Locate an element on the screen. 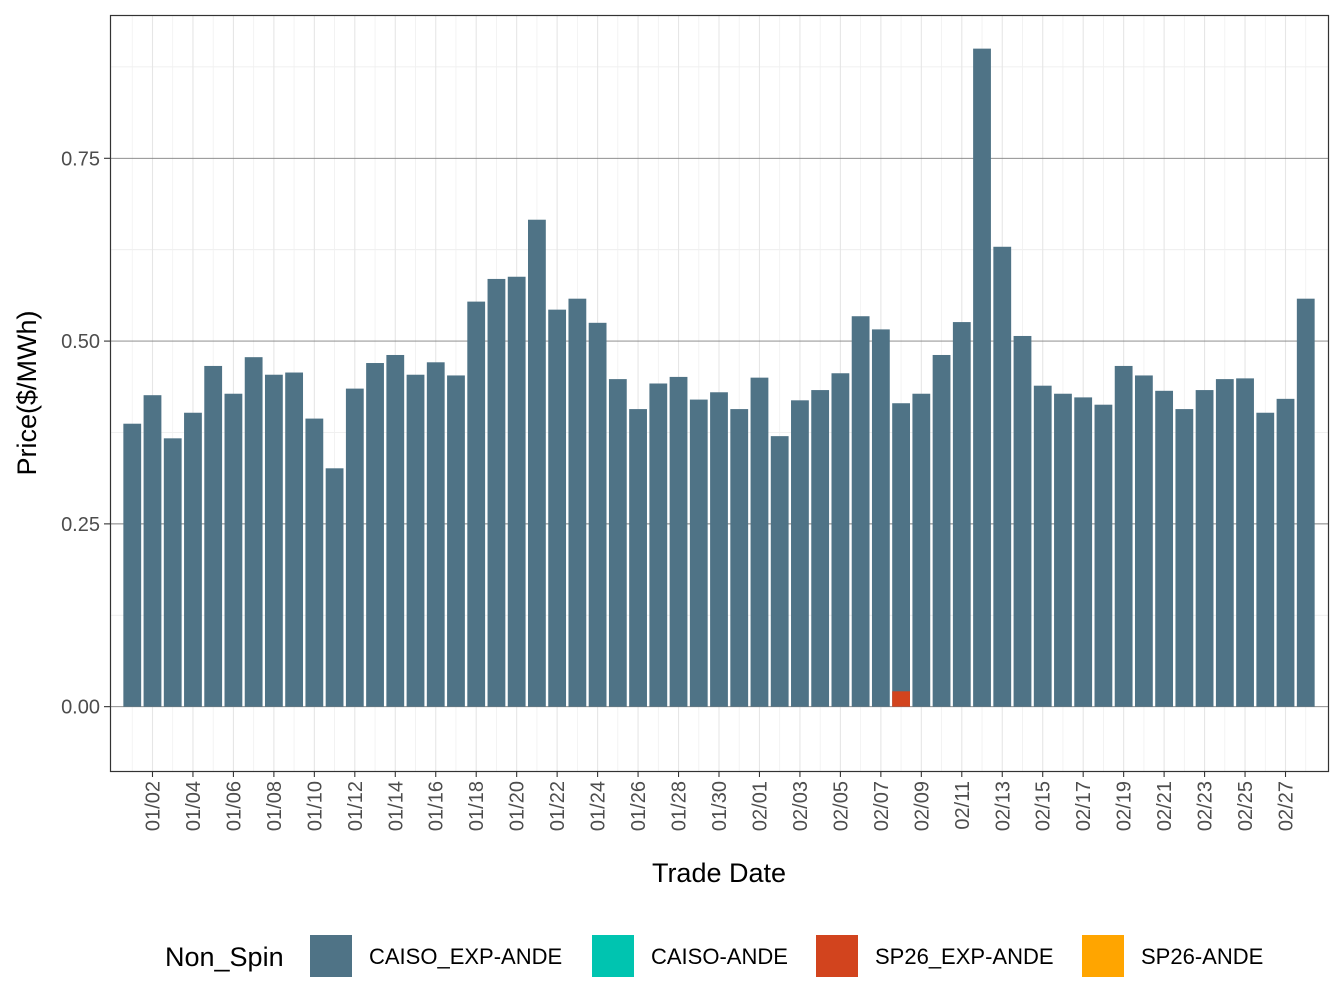  x-tick-label: 02/21 is located at coordinates (1165, 806).